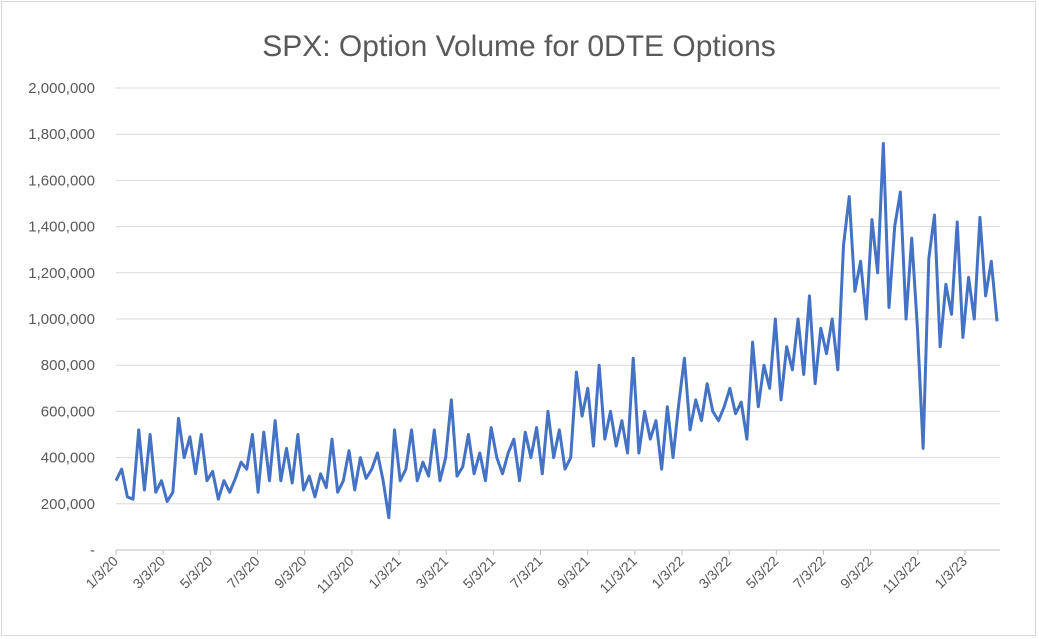  What do you see at coordinates (526, 572) in the screenshot?
I see `x-tick-label: 7/3/21` at bounding box center [526, 572].